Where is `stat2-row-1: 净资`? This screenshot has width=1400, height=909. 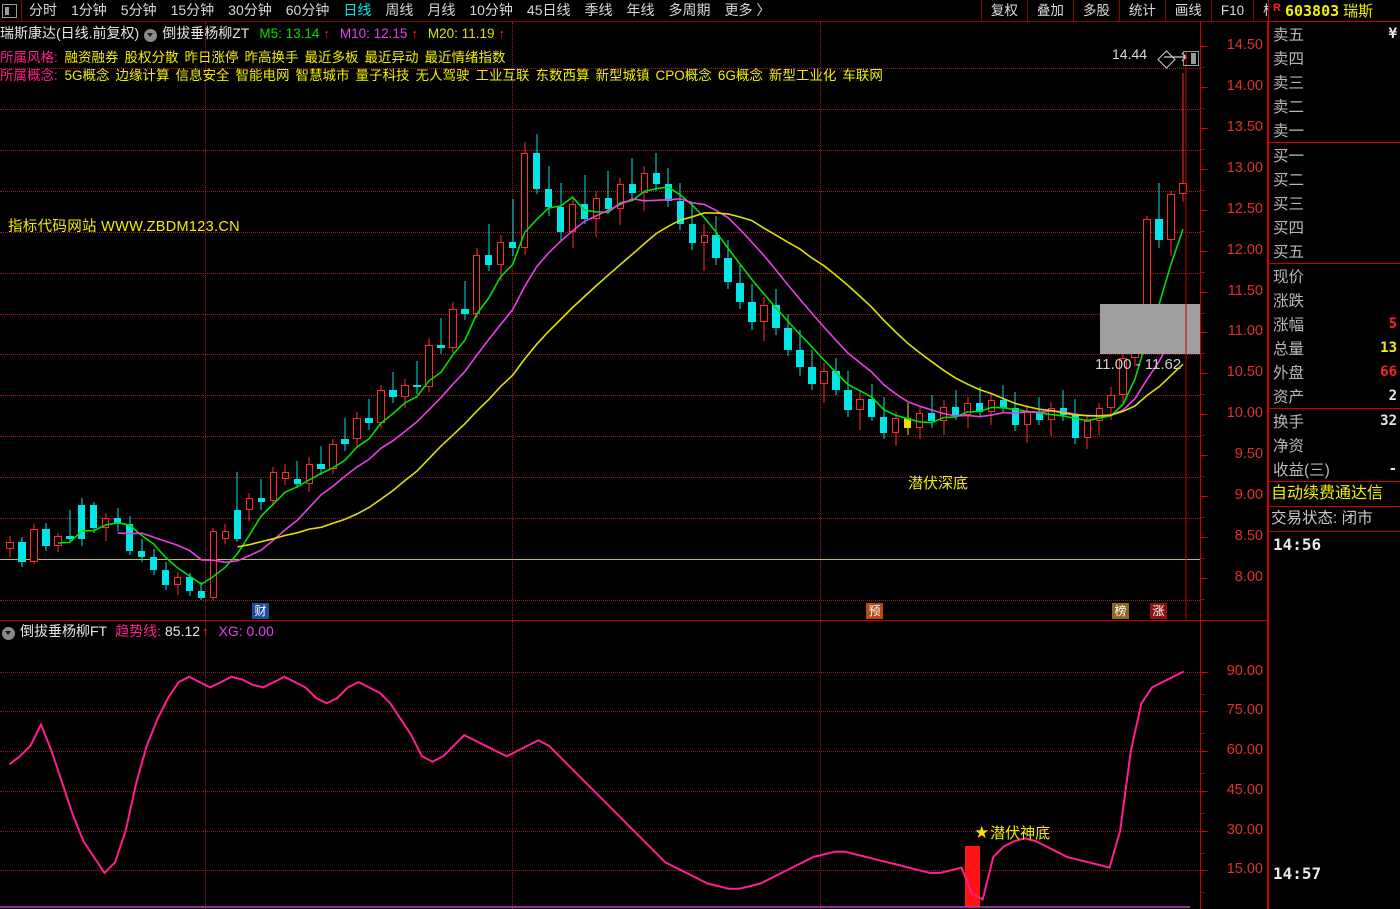 stat2-row-1: 净资 is located at coordinates (1334, 445).